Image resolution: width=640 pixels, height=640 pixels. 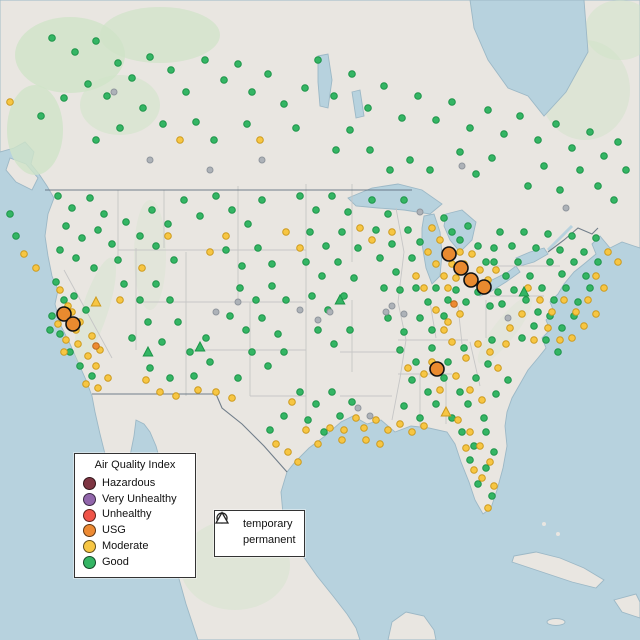 I want to click on aqi-marker-usg_large, so click(x=461, y=268).